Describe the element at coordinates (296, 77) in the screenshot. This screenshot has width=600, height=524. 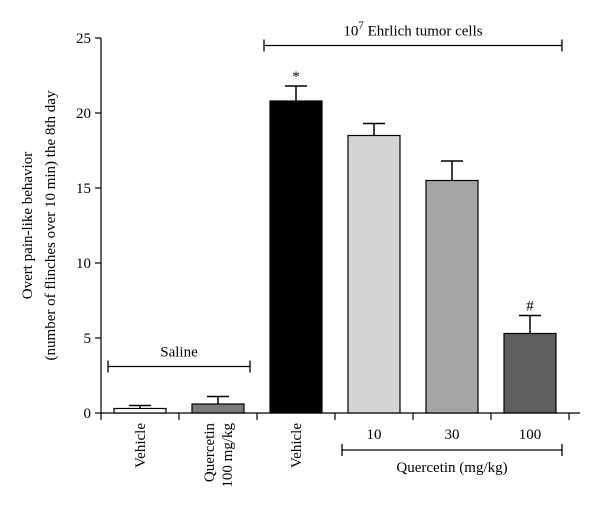
I see `significance-marker: *` at that location.